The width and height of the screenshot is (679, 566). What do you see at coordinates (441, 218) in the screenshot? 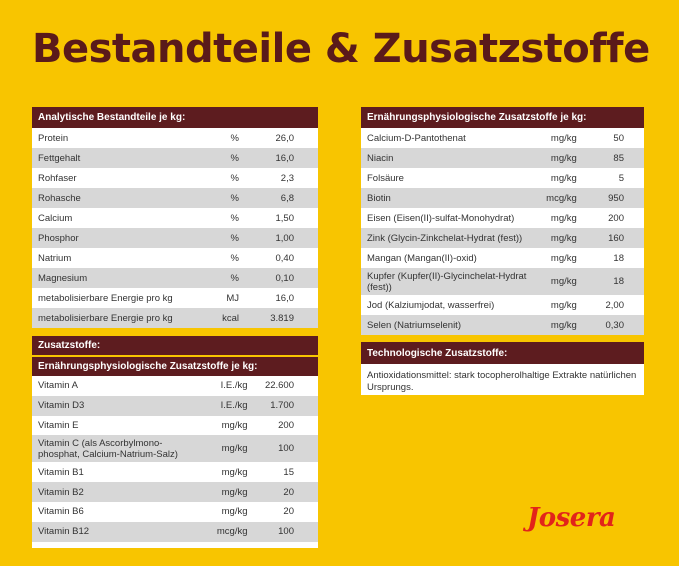
I see `row-label: Eisen (Eisen(II)-sulfat-Monohydrat)` at bounding box center [441, 218].